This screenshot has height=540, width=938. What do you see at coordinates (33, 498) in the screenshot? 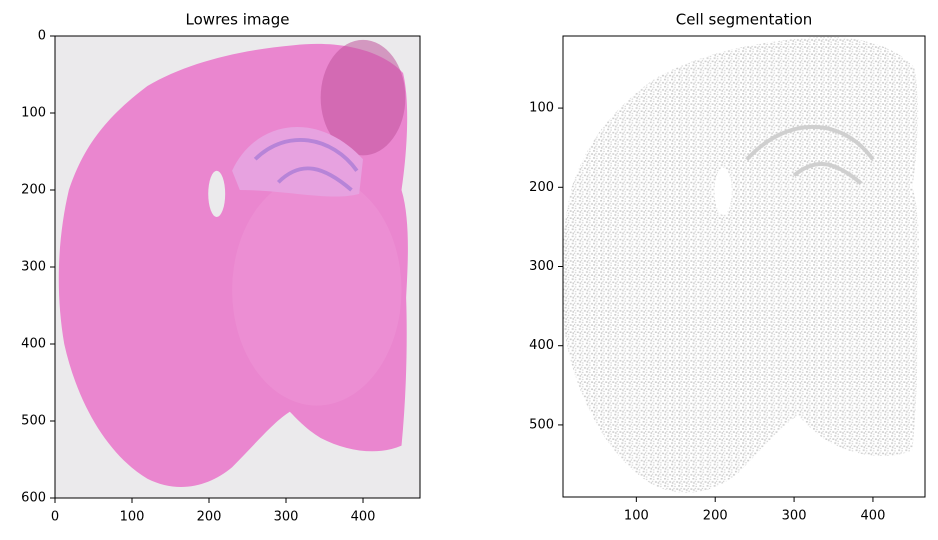
I see `y-tick-label: 600` at bounding box center [33, 498].